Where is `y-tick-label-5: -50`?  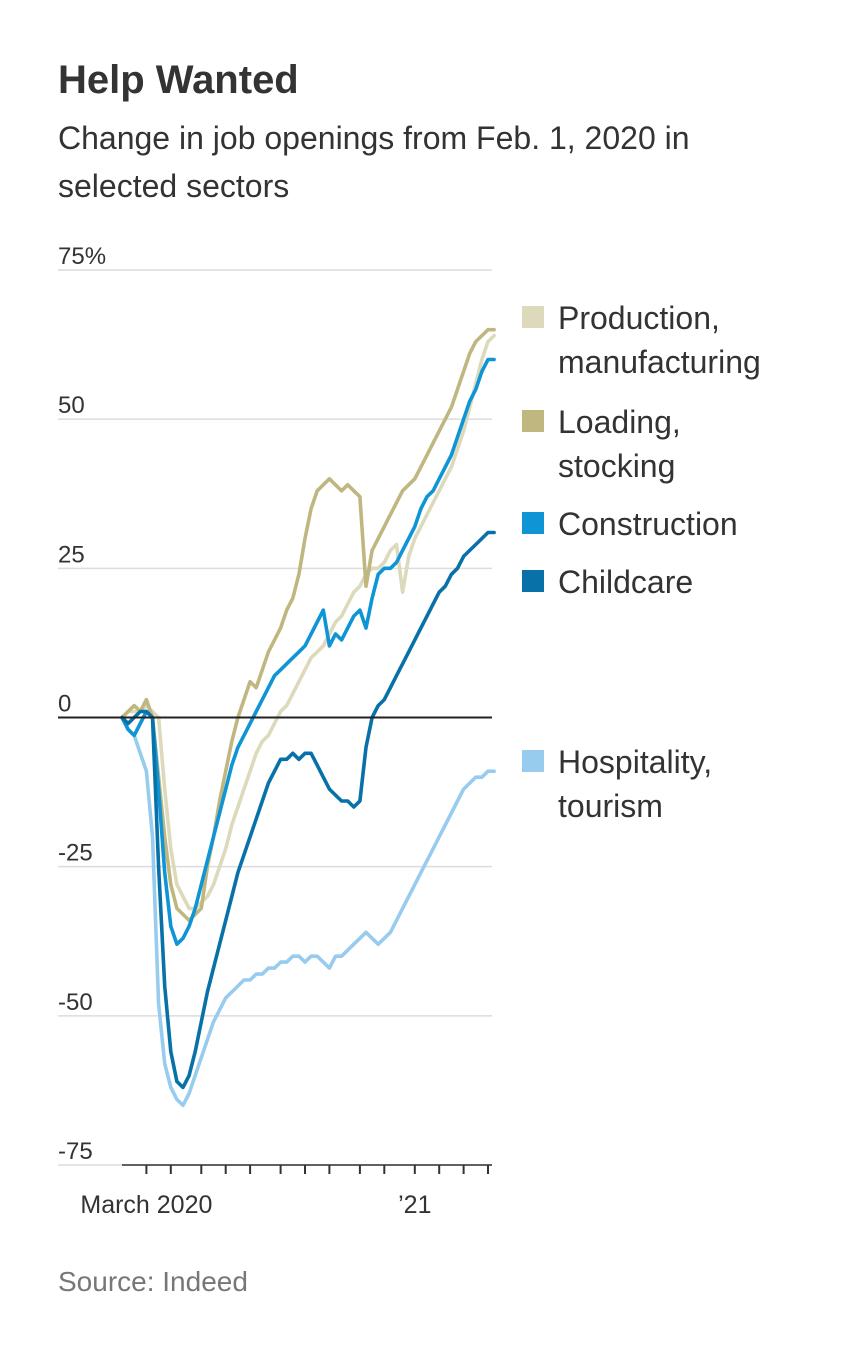
y-tick-label-5: -50 is located at coordinates (75, 1002).